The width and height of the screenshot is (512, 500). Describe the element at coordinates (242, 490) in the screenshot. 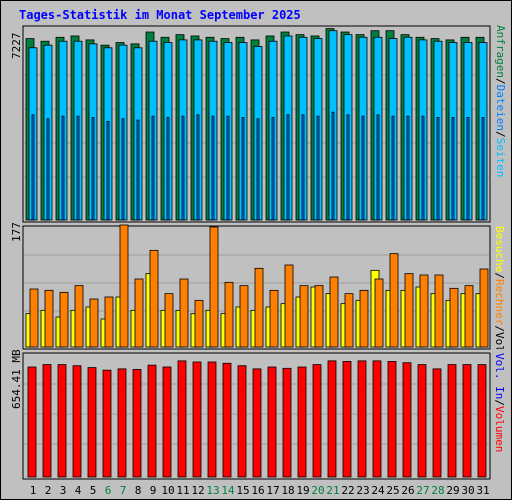

I see `day-label: 15` at that location.